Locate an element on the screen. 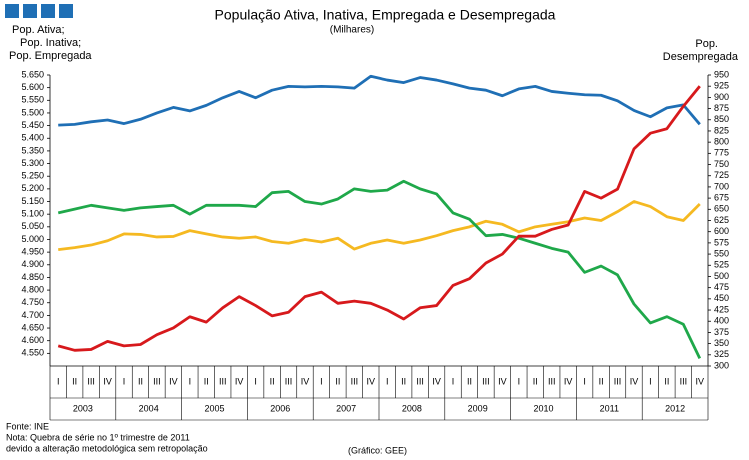 This screenshot has width=749, height=460. y2-tick-label: 825 is located at coordinates (721, 130).